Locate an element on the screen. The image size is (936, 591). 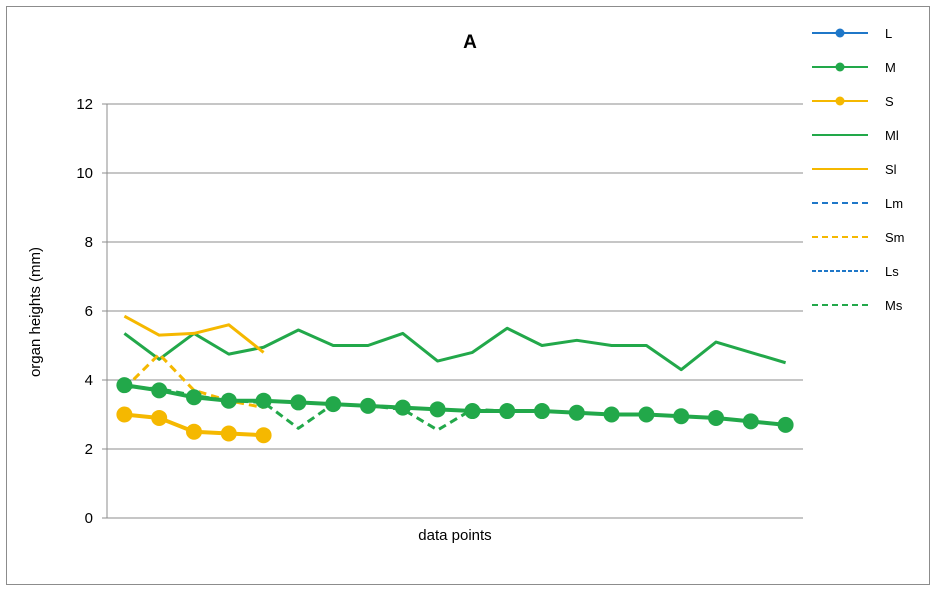
y-tick-label: 0 is located at coordinates (89, 518).